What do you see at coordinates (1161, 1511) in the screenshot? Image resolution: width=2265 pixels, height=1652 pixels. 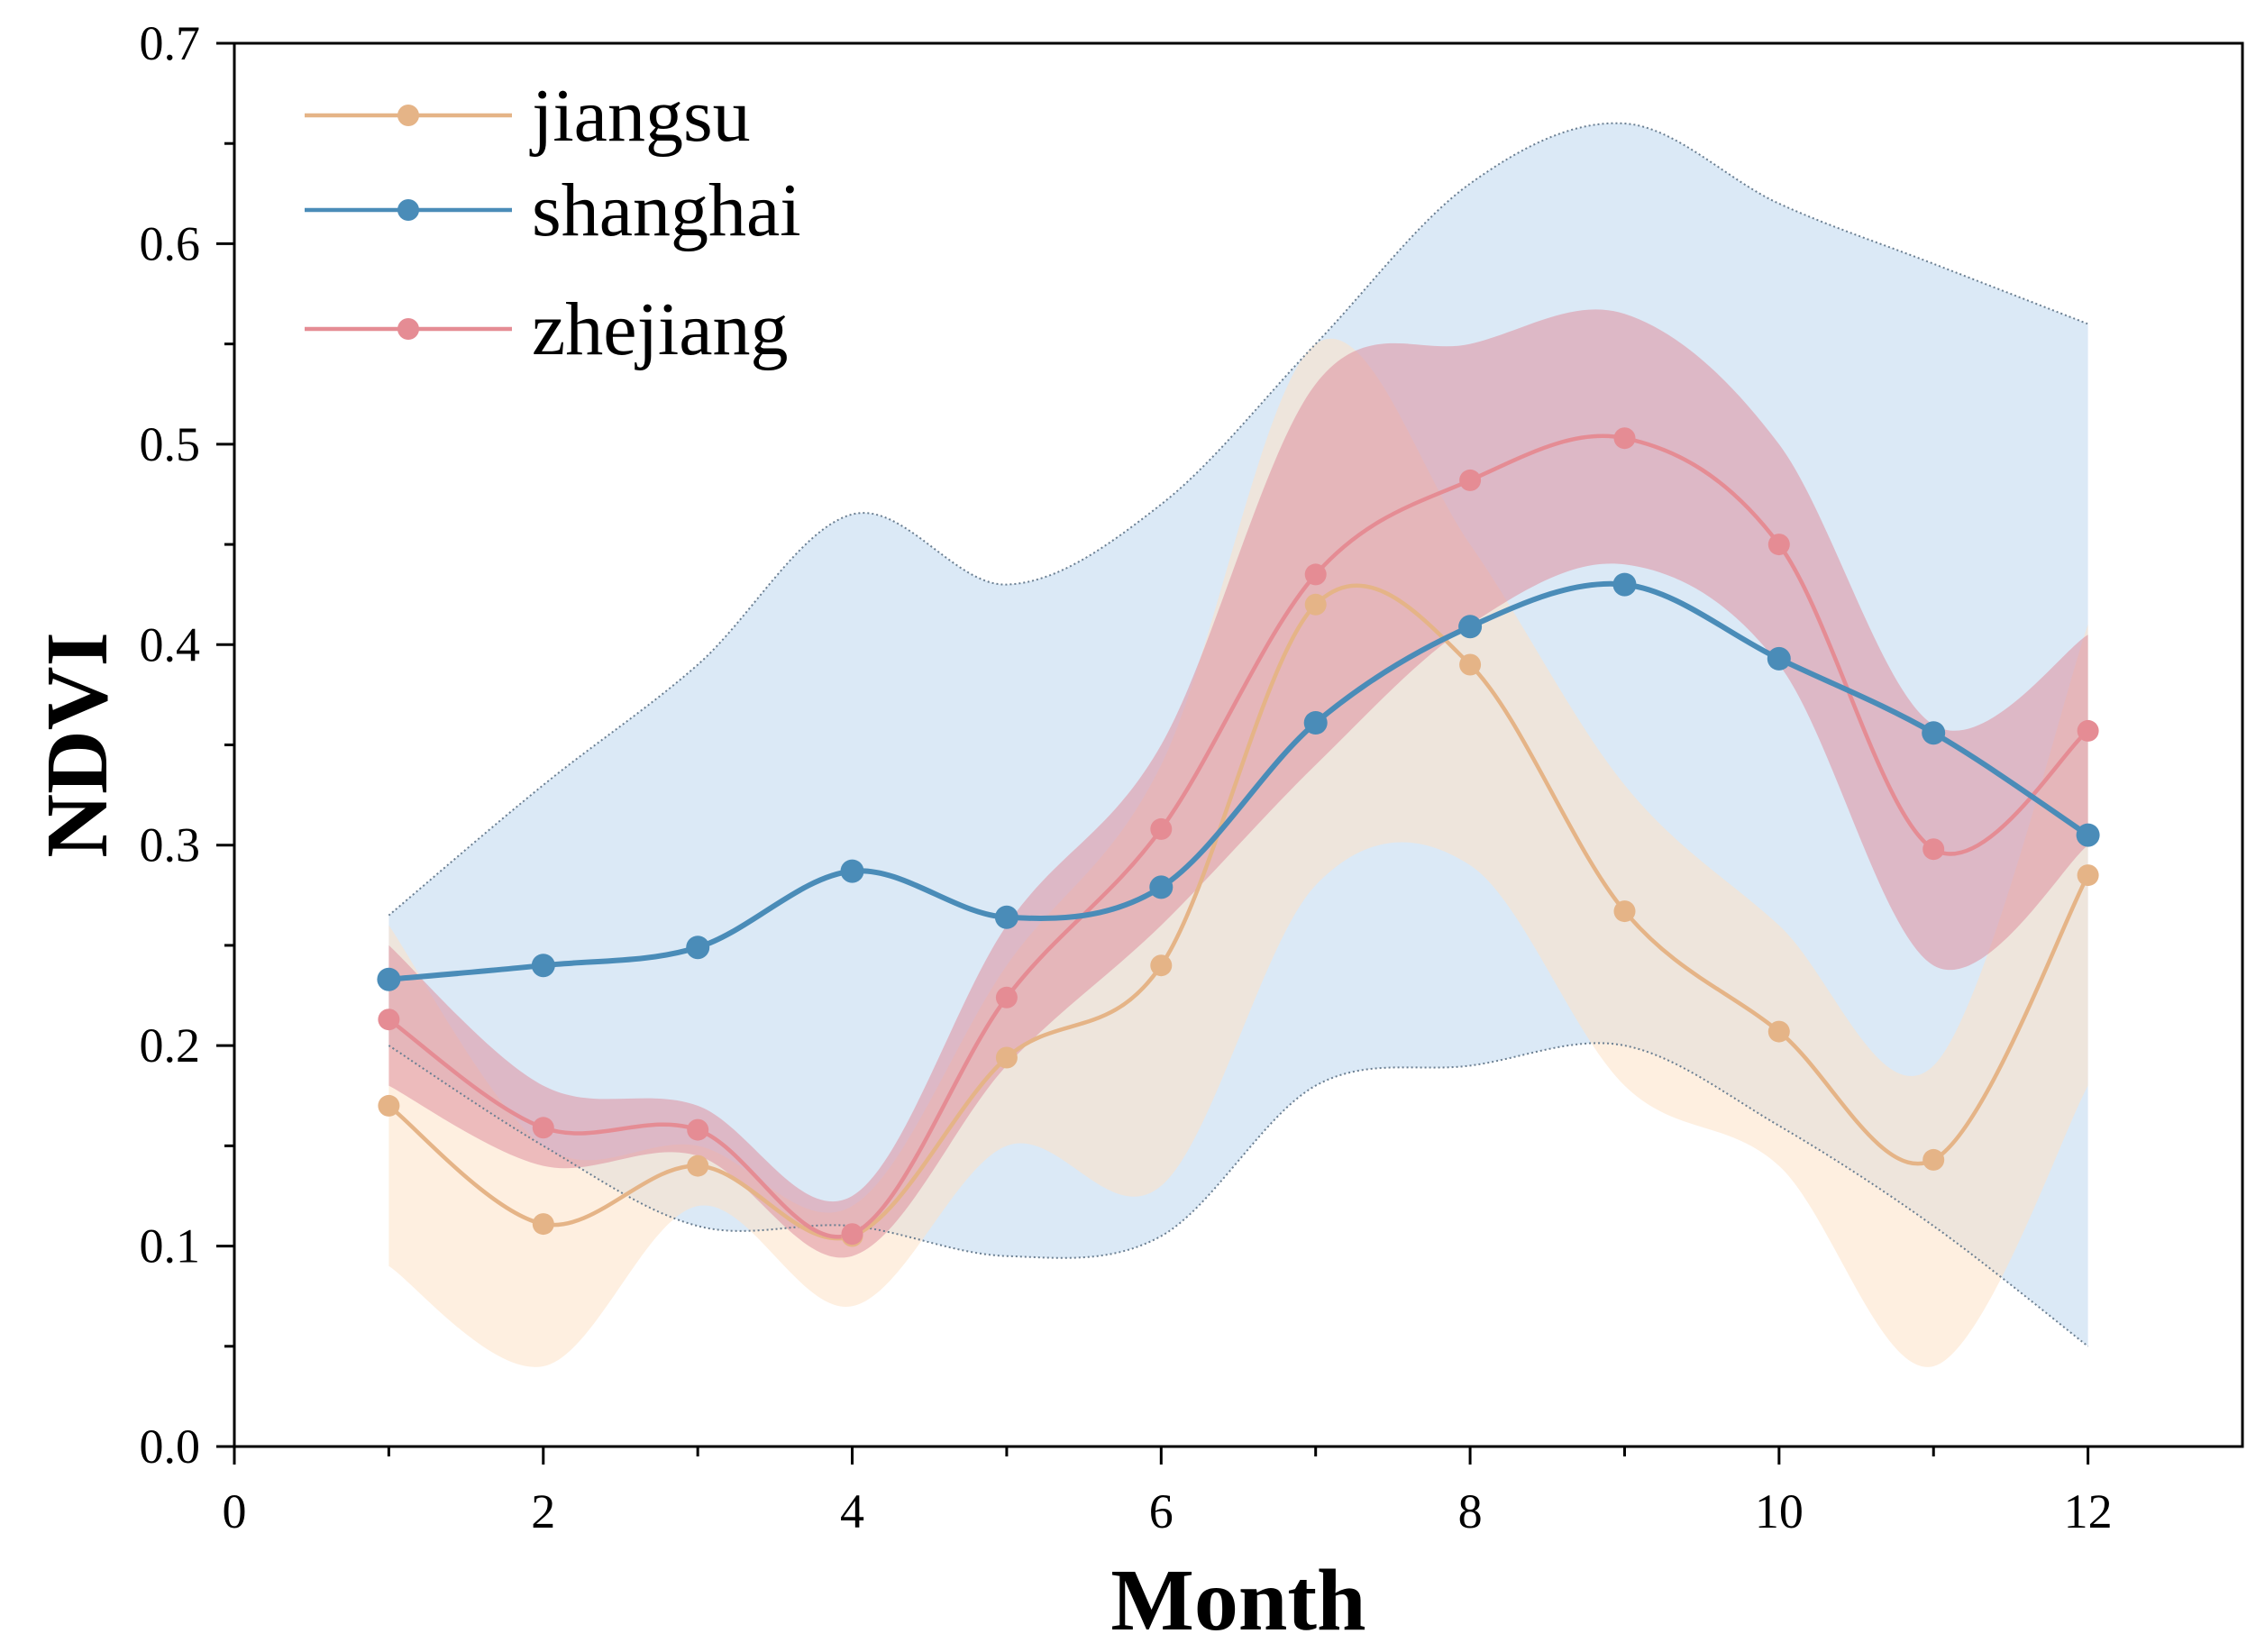 I see `x-tick-label: 6` at bounding box center [1161, 1511].